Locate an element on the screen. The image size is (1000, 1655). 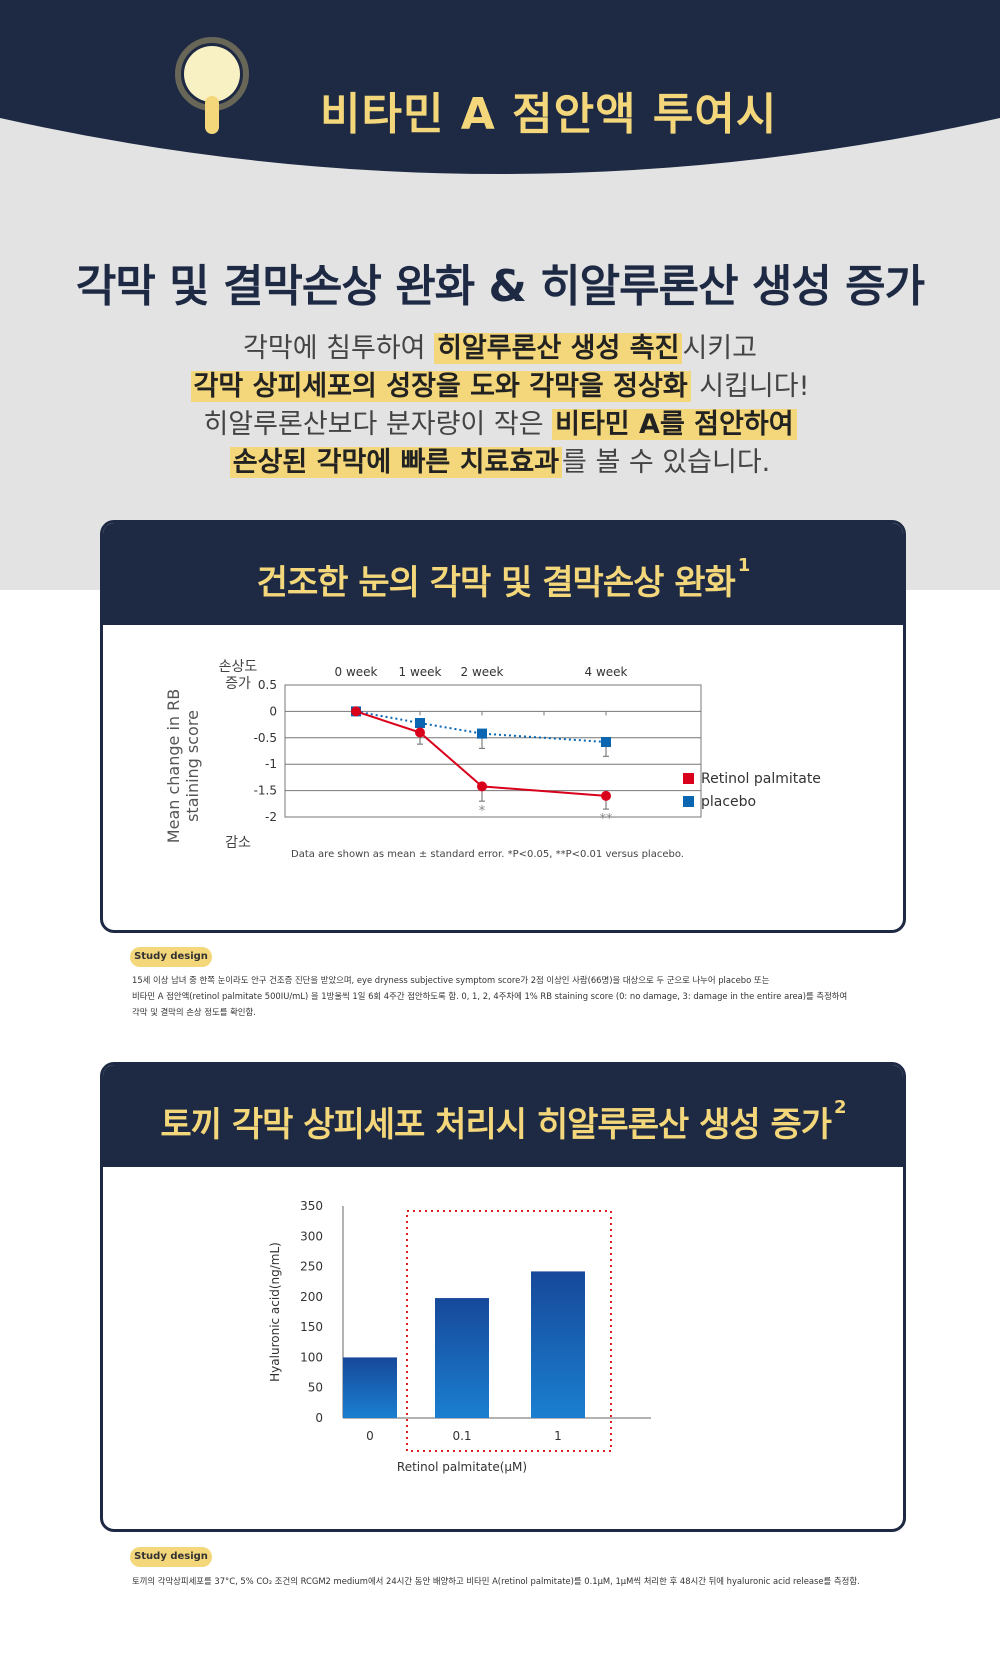
x-tick-label: 0 is located at coordinates (370, 1436).